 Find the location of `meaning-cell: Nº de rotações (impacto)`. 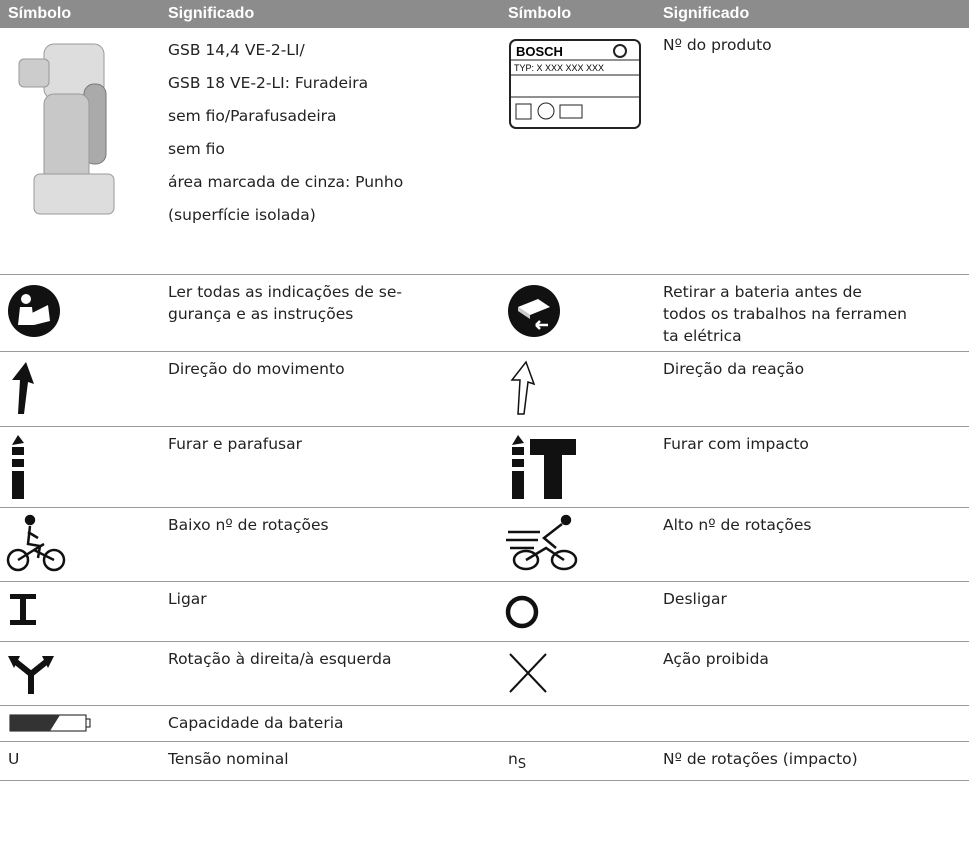

meaning-cell: Nº de rotações (impacto) is located at coordinates (812, 761).